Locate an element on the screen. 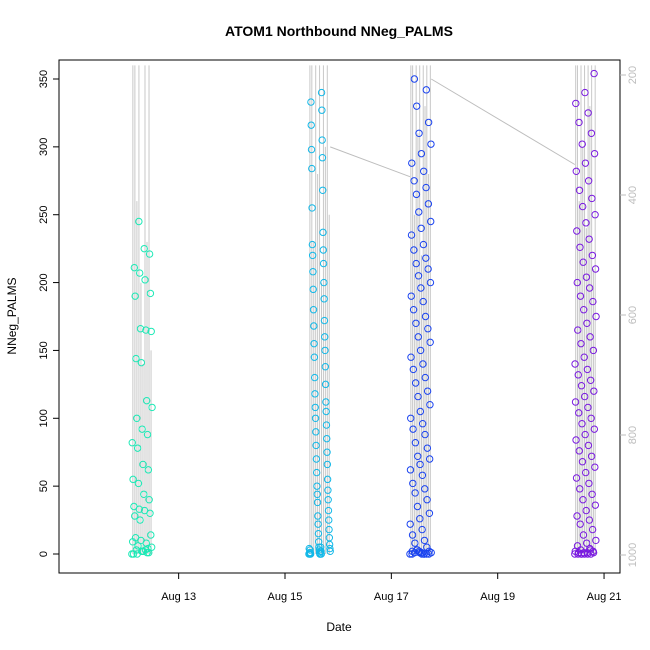 This screenshot has width=650, height=650. x-tick-label: Aug 17 is located at coordinates (391, 597).